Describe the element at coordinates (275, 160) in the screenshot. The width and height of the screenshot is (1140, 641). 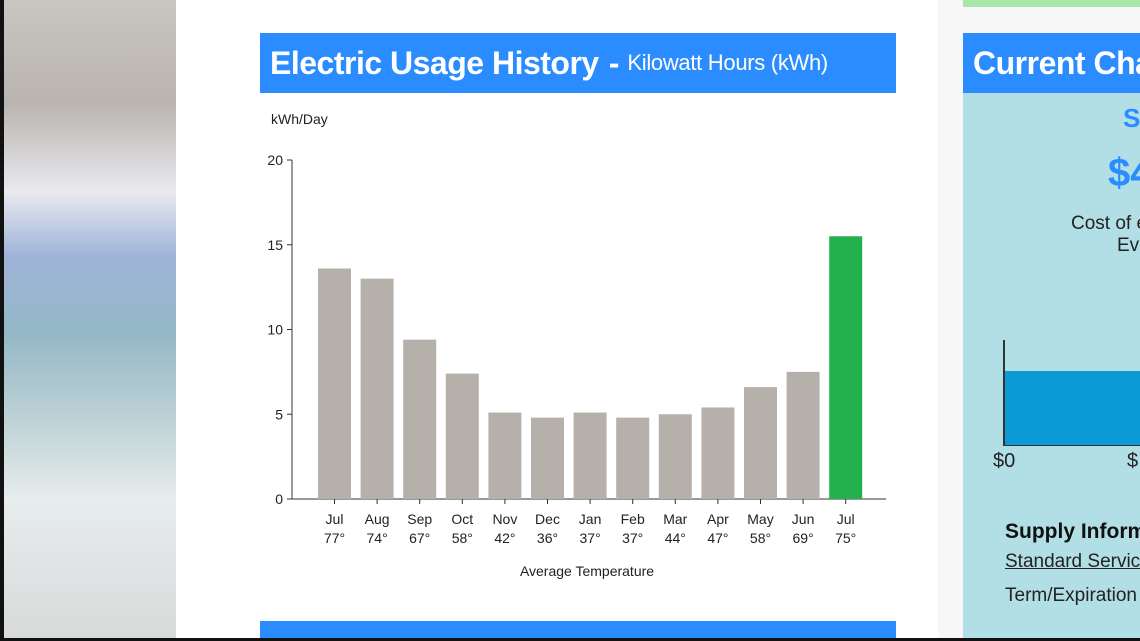
I see `y-tick-label: 20` at that location.